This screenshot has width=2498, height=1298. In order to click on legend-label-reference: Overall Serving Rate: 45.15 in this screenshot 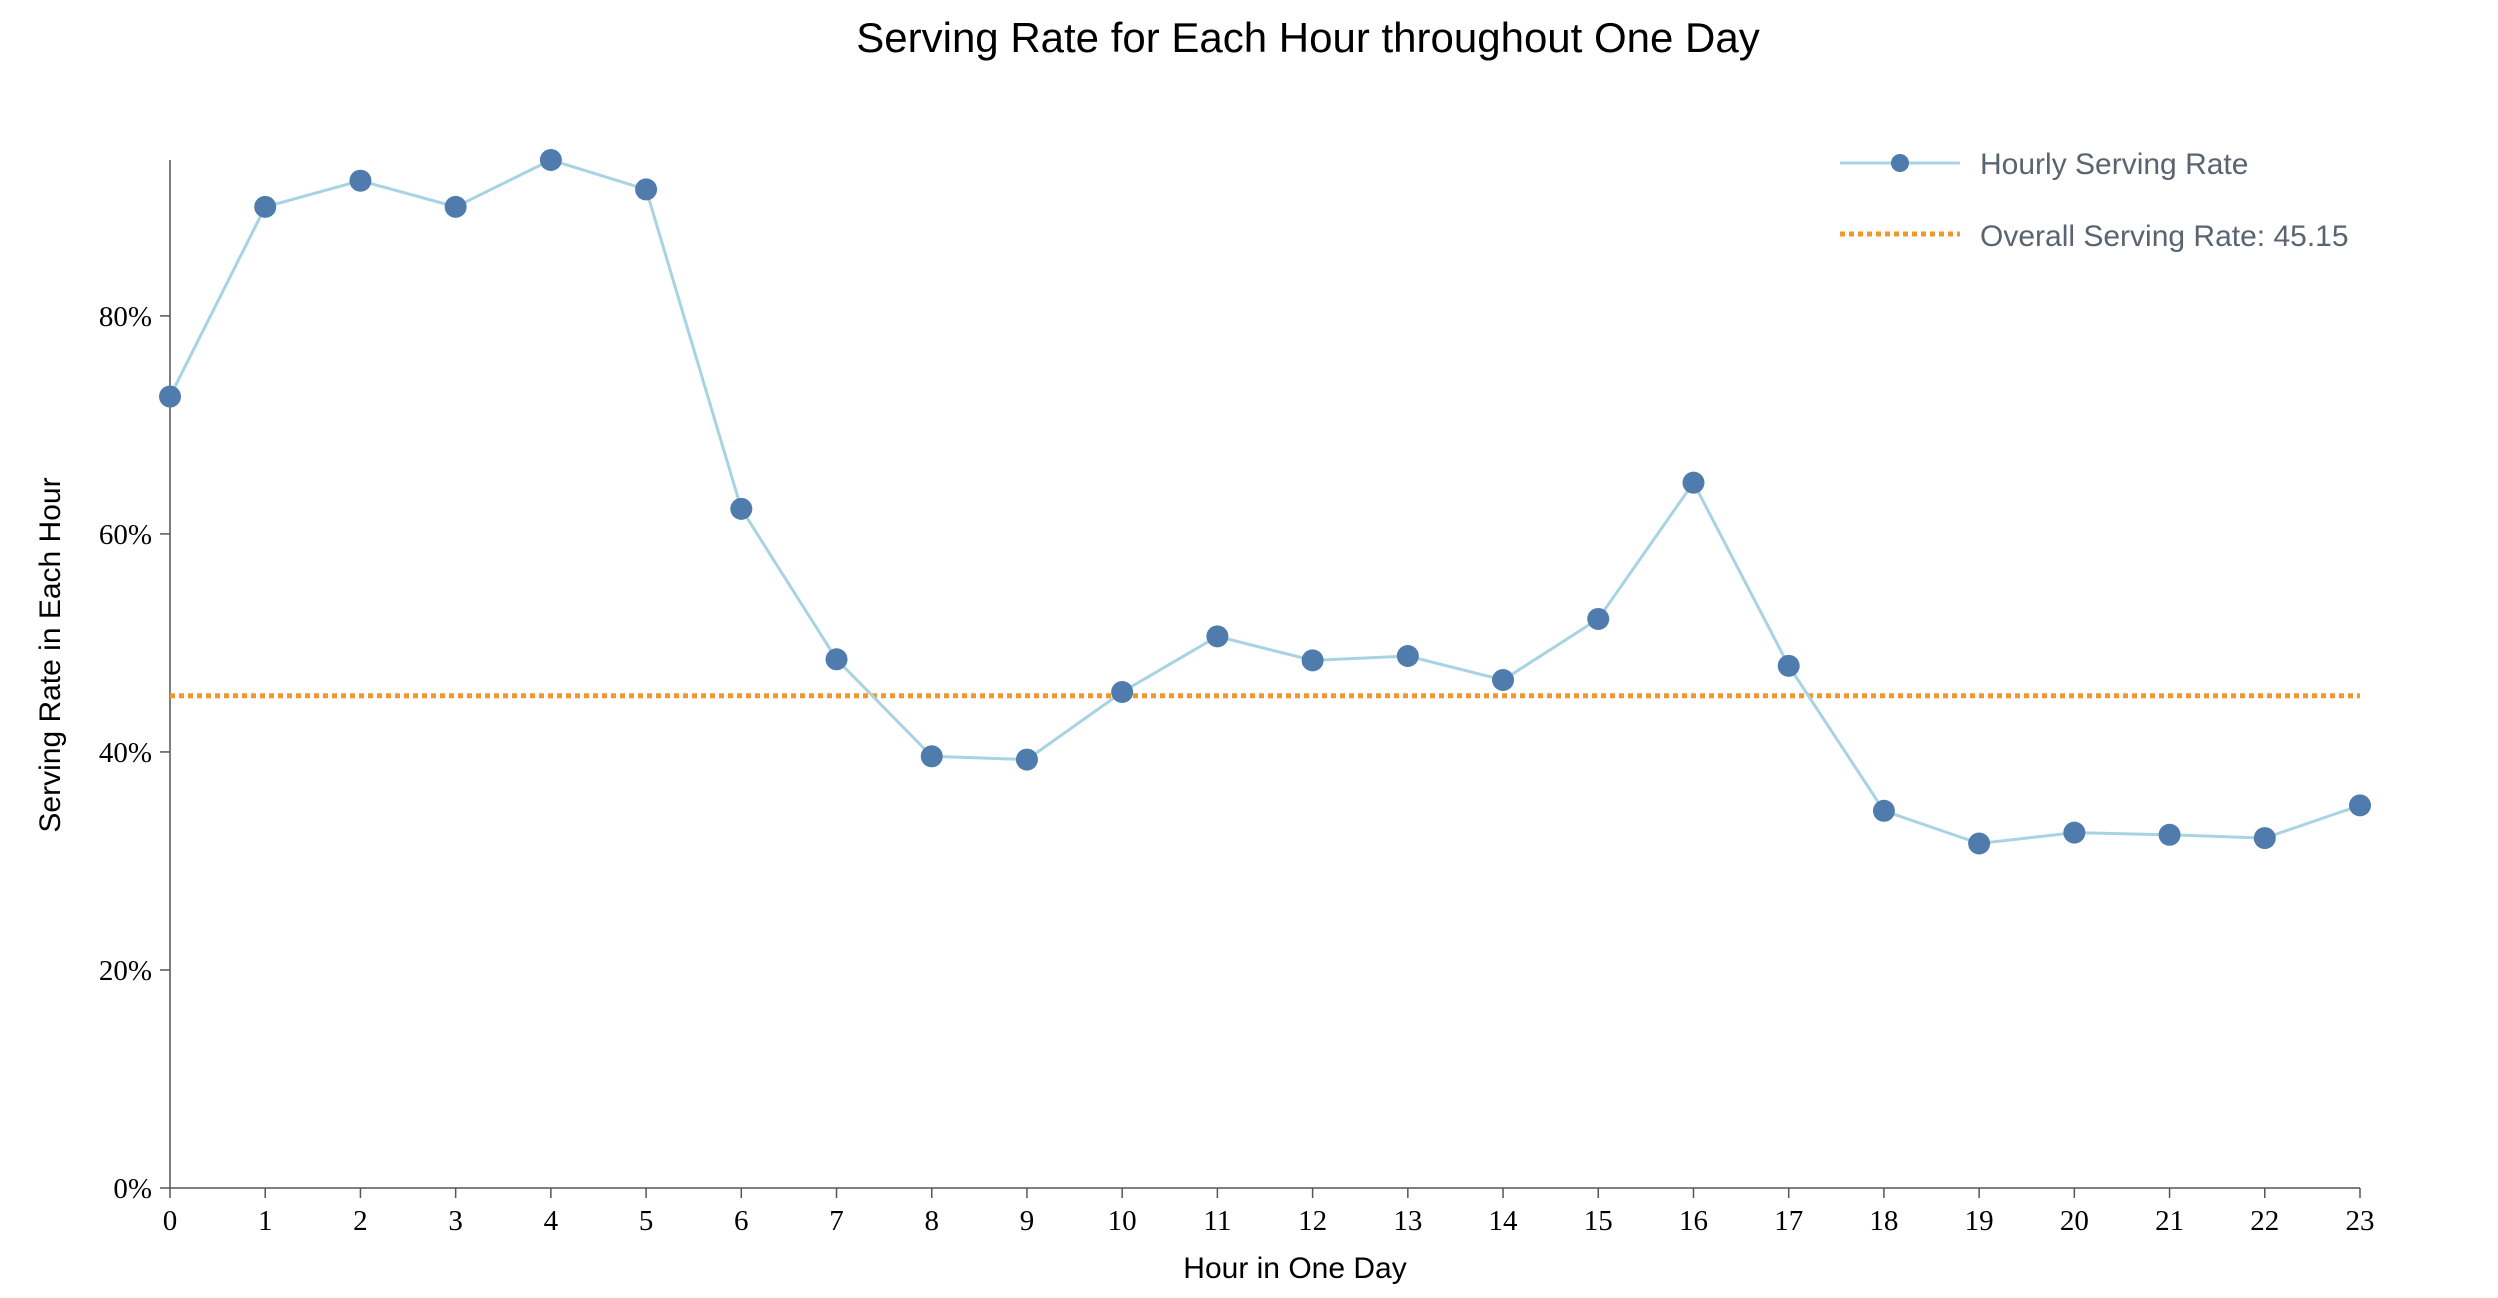, I will do `click(2164, 236)`.